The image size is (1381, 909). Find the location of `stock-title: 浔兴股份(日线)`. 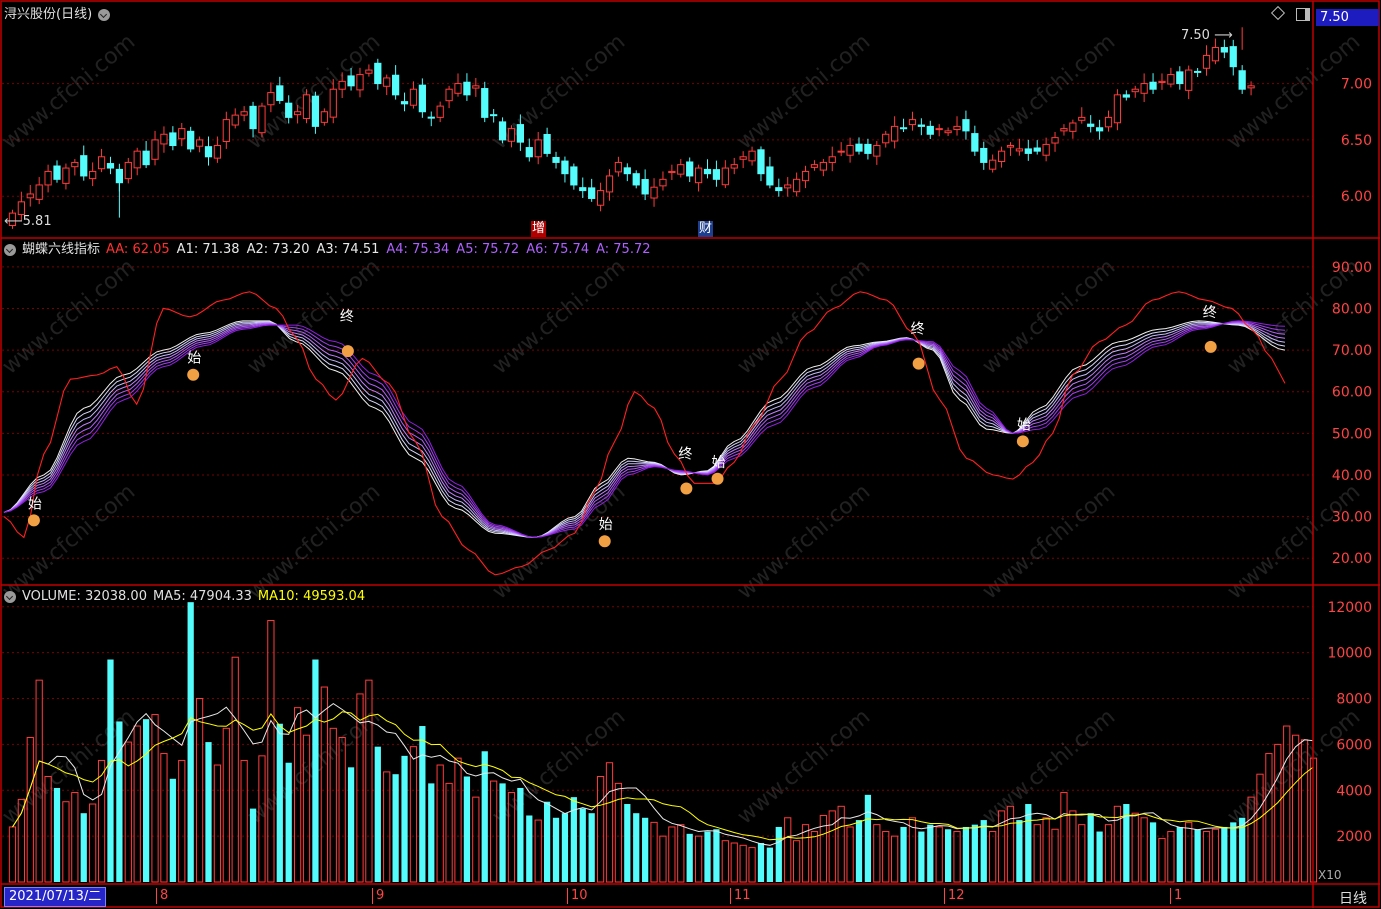

stock-title: 浔兴股份(日线) is located at coordinates (48, 14).